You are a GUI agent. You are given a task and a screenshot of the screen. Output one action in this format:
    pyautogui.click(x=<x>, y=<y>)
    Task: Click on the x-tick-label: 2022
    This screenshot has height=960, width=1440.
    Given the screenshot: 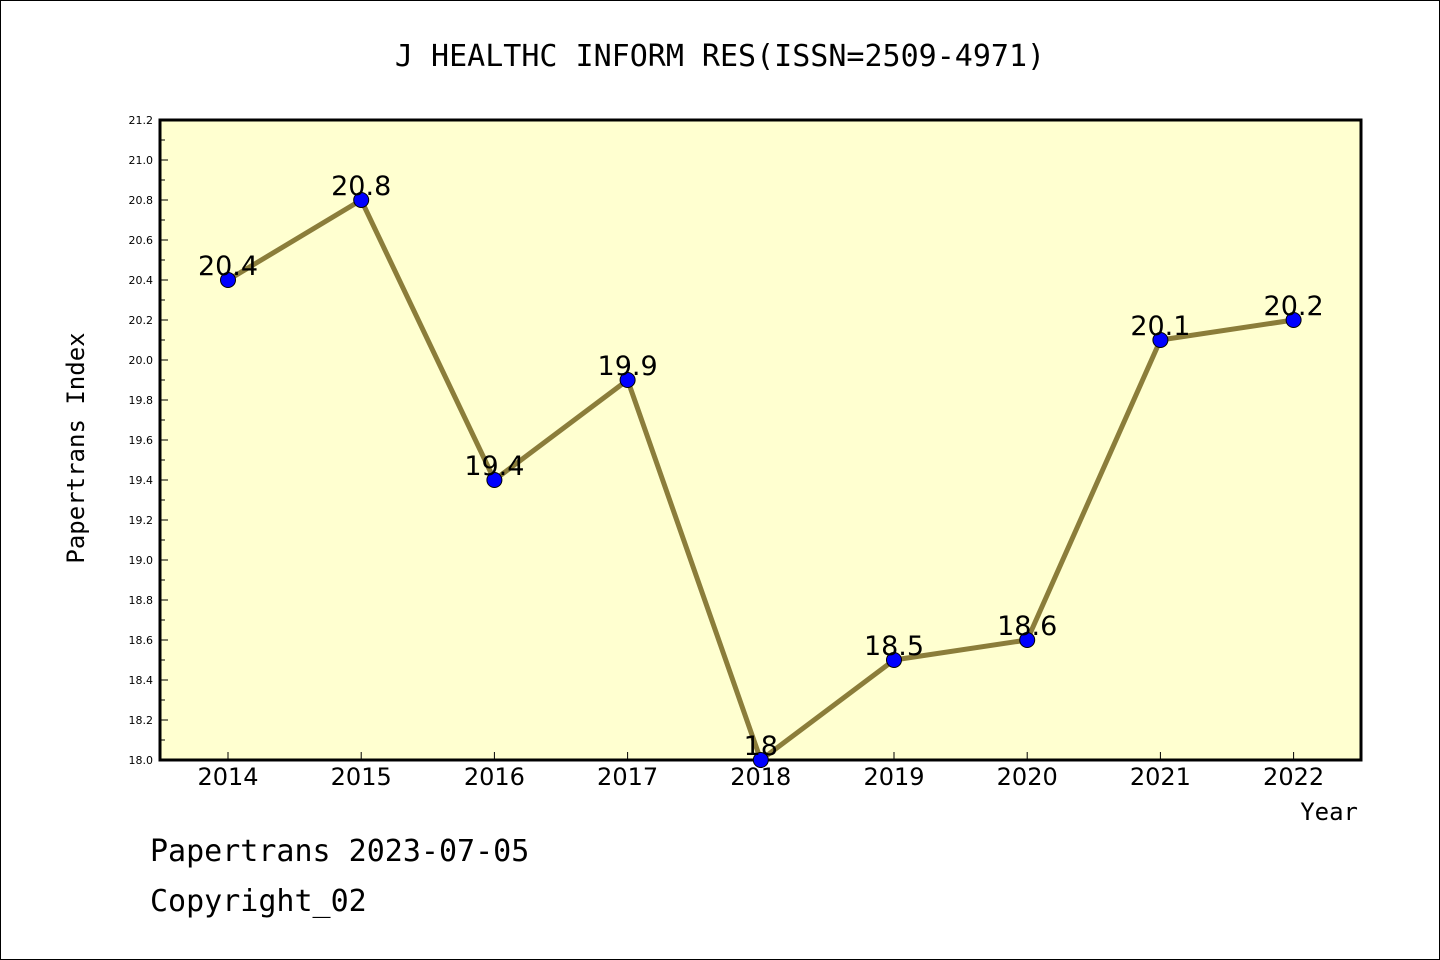 What is the action you would take?
    pyautogui.click(x=1293, y=777)
    